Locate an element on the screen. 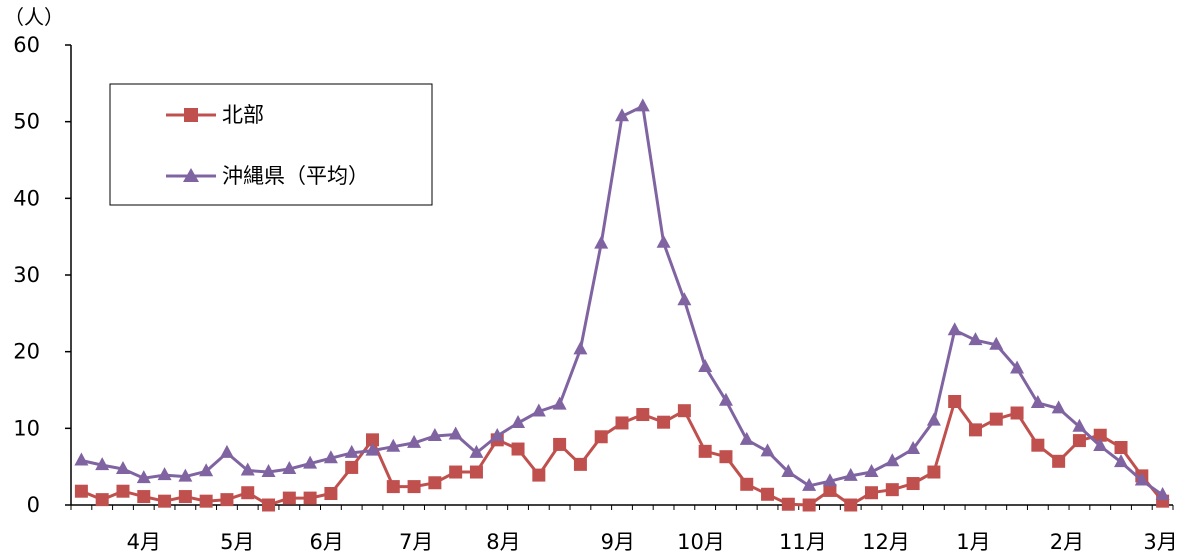  x-month-label: 5月 is located at coordinates (237, 542).